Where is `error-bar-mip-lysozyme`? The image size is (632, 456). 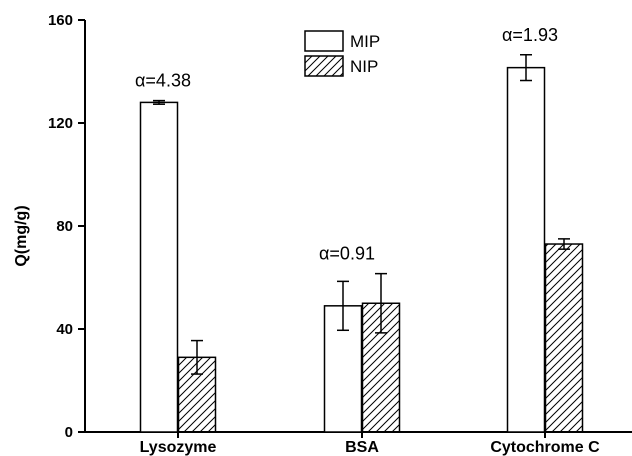 error-bar-mip-lysozyme is located at coordinates (159, 102).